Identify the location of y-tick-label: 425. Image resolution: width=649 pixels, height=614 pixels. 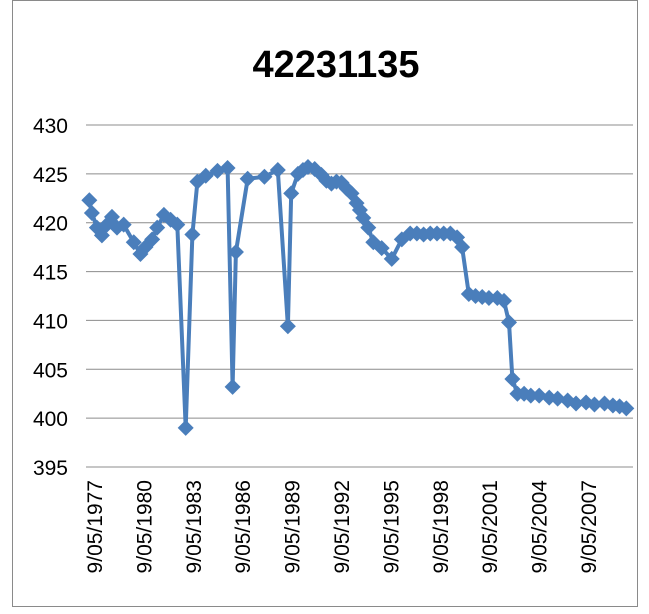
(50, 175).